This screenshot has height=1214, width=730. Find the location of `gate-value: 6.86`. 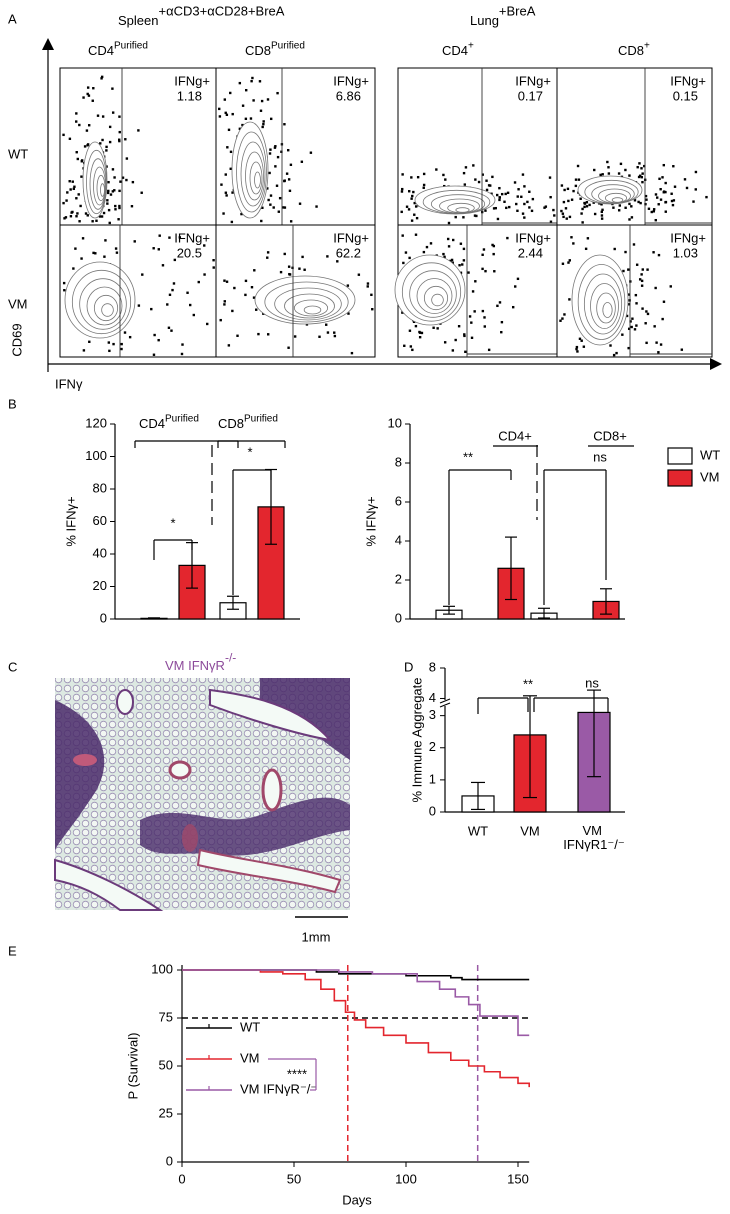

gate-value: 6.86 is located at coordinates (348, 95).